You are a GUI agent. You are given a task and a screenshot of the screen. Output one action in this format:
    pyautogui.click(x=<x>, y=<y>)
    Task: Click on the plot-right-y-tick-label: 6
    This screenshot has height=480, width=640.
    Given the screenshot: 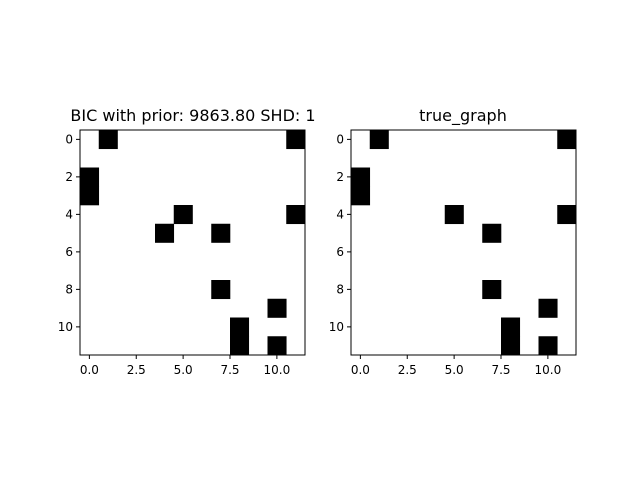 What is the action you would take?
    pyautogui.click(x=340, y=252)
    